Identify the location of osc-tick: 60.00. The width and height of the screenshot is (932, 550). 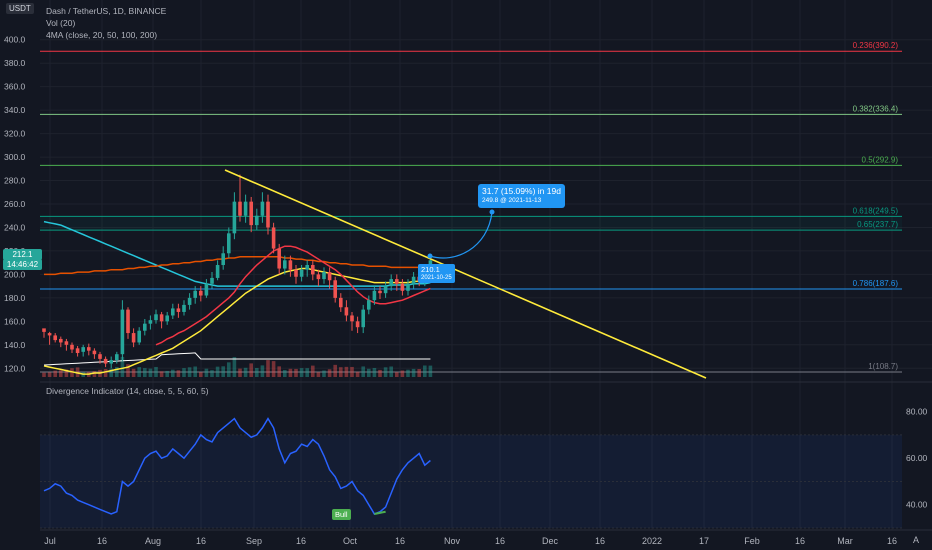
(917, 458).